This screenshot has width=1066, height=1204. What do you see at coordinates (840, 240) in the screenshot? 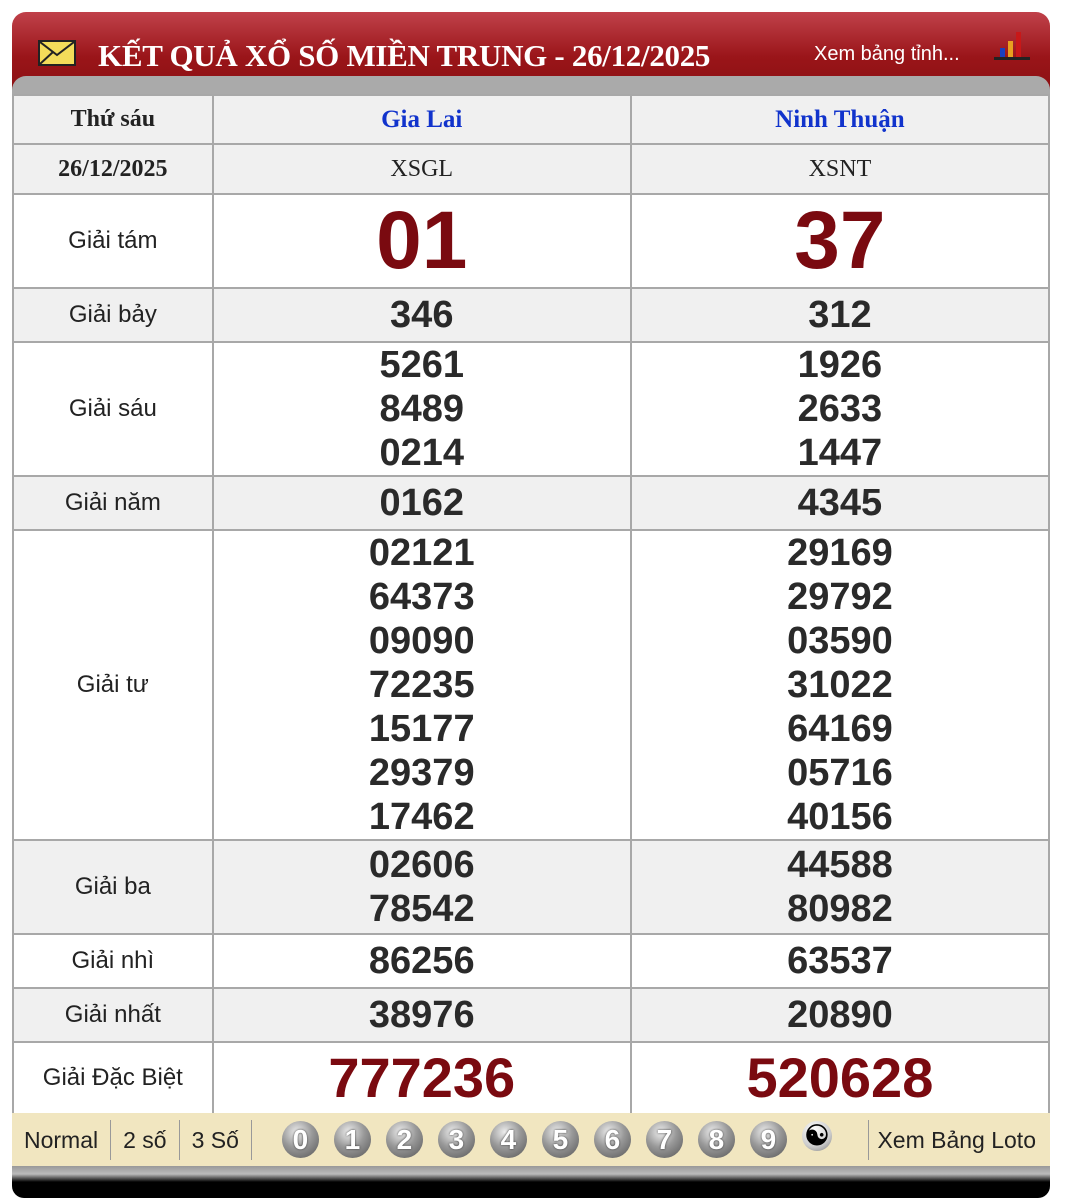
I see `prize-number: 37` at bounding box center [840, 240].